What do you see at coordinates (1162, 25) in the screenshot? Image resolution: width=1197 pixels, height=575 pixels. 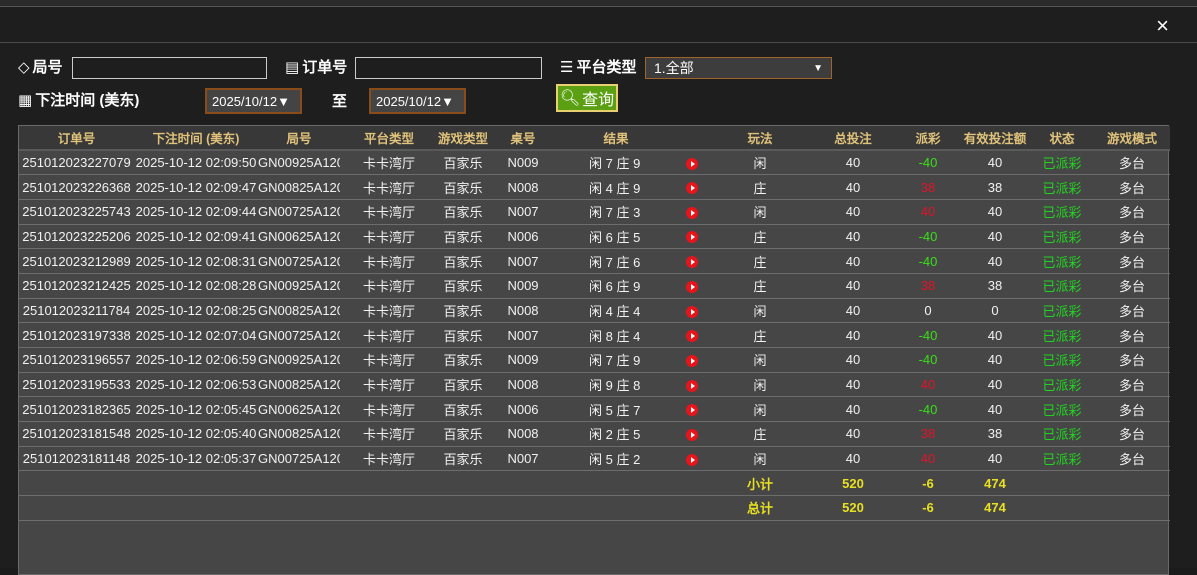 I see `close-icon: ×` at bounding box center [1162, 25].